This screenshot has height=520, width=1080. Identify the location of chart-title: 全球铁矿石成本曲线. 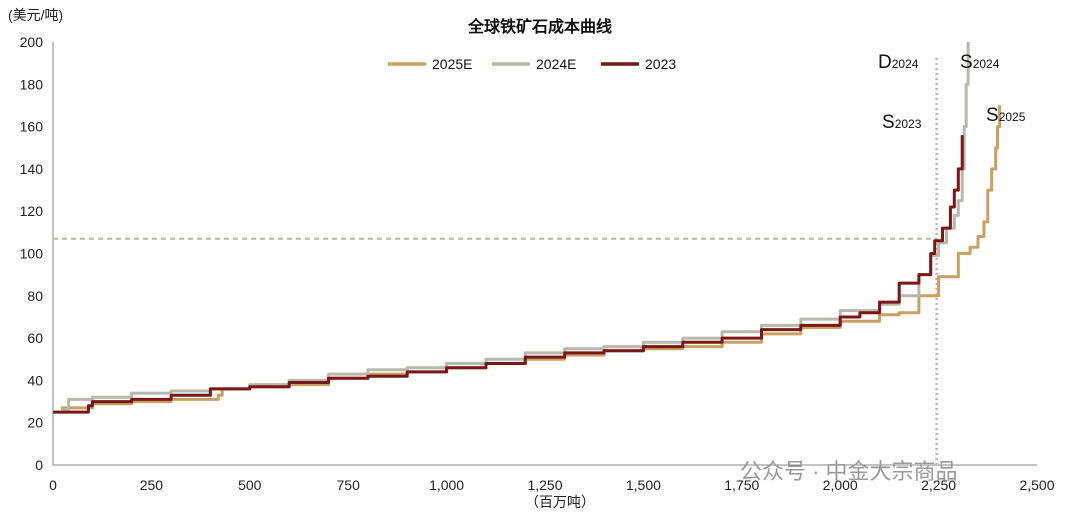
(539, 26).